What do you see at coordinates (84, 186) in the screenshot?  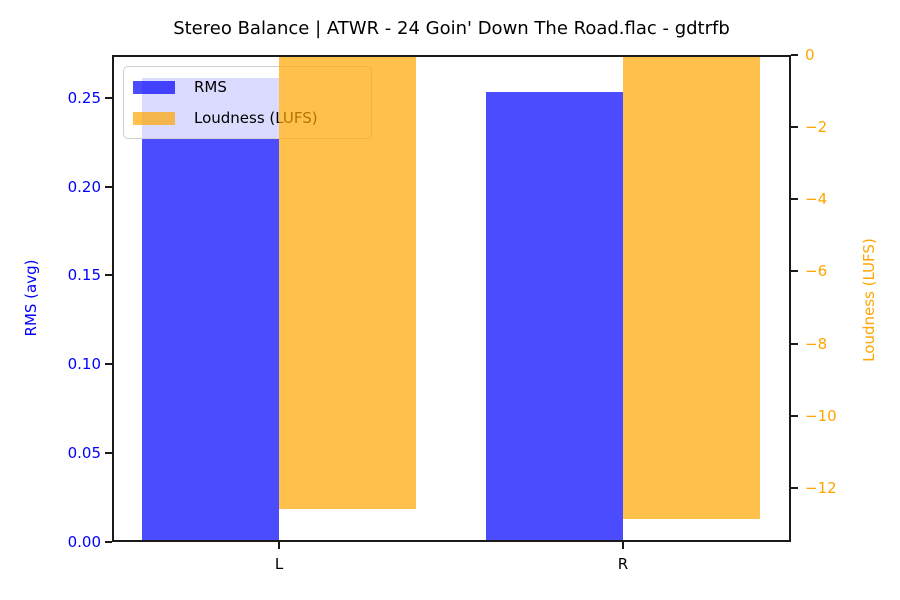 I see `left-y-tick-label: 0.20` at bounding box center [84, 186].